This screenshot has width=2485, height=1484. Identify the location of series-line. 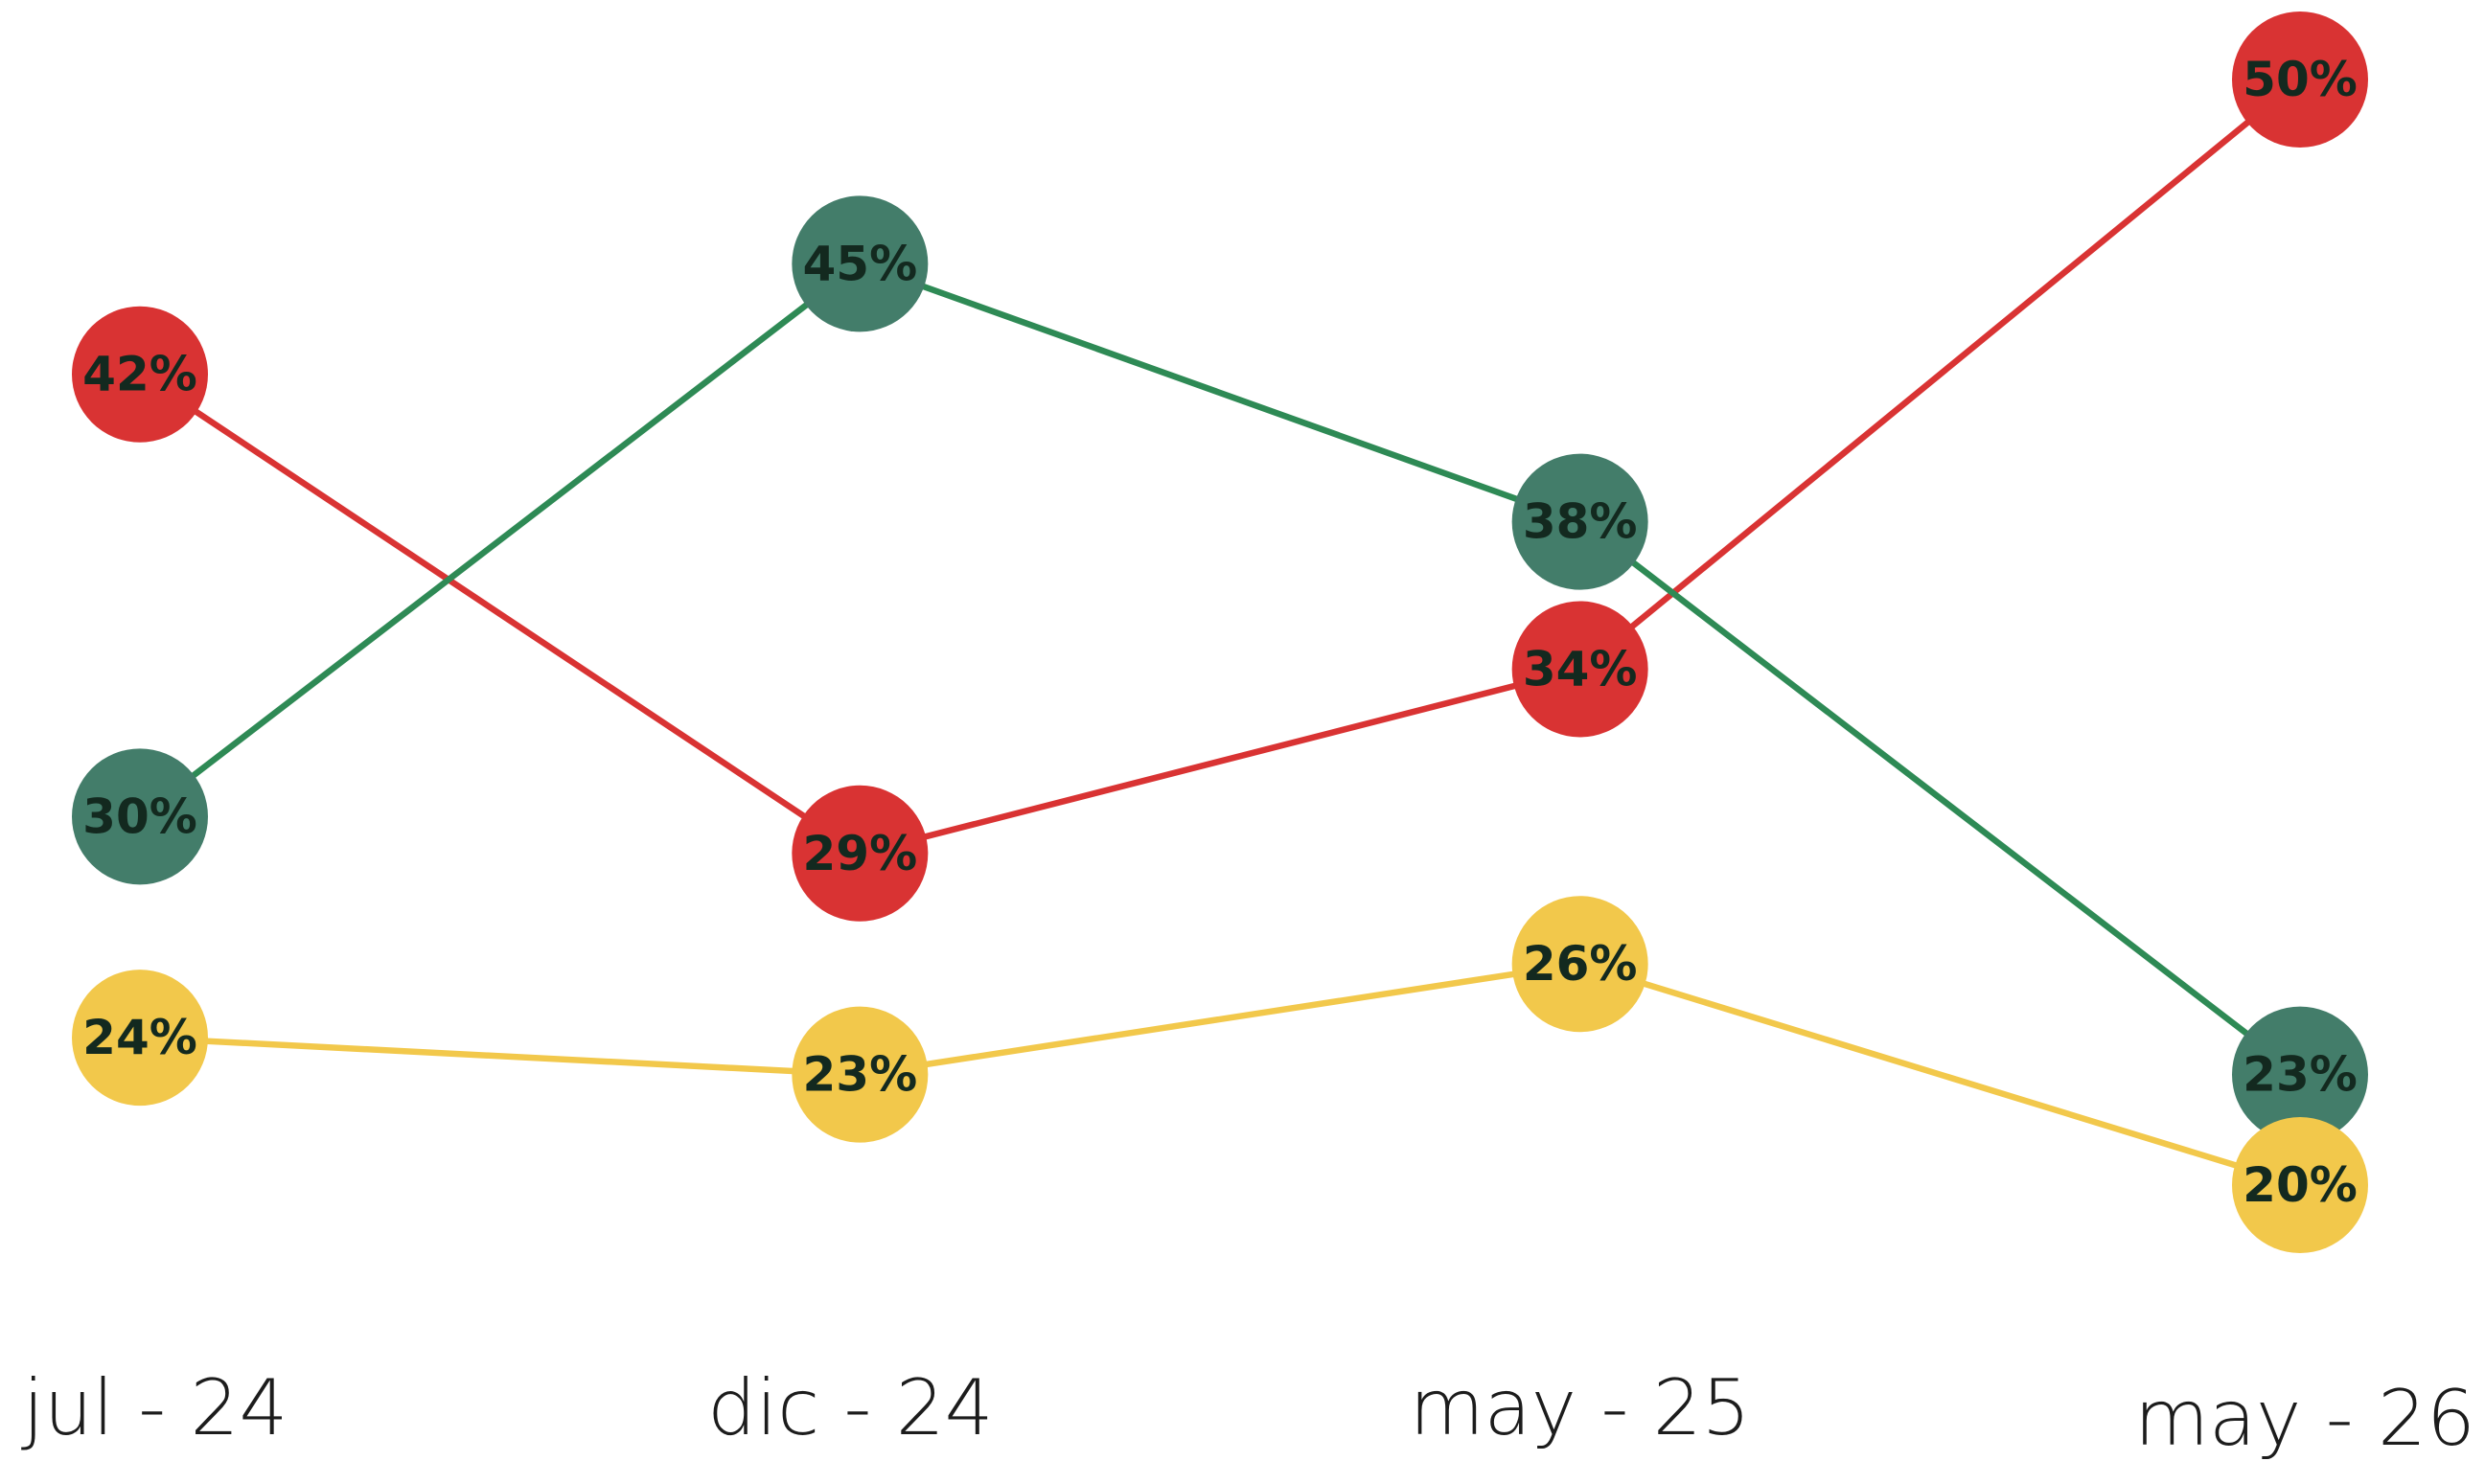
(1220, 1074).